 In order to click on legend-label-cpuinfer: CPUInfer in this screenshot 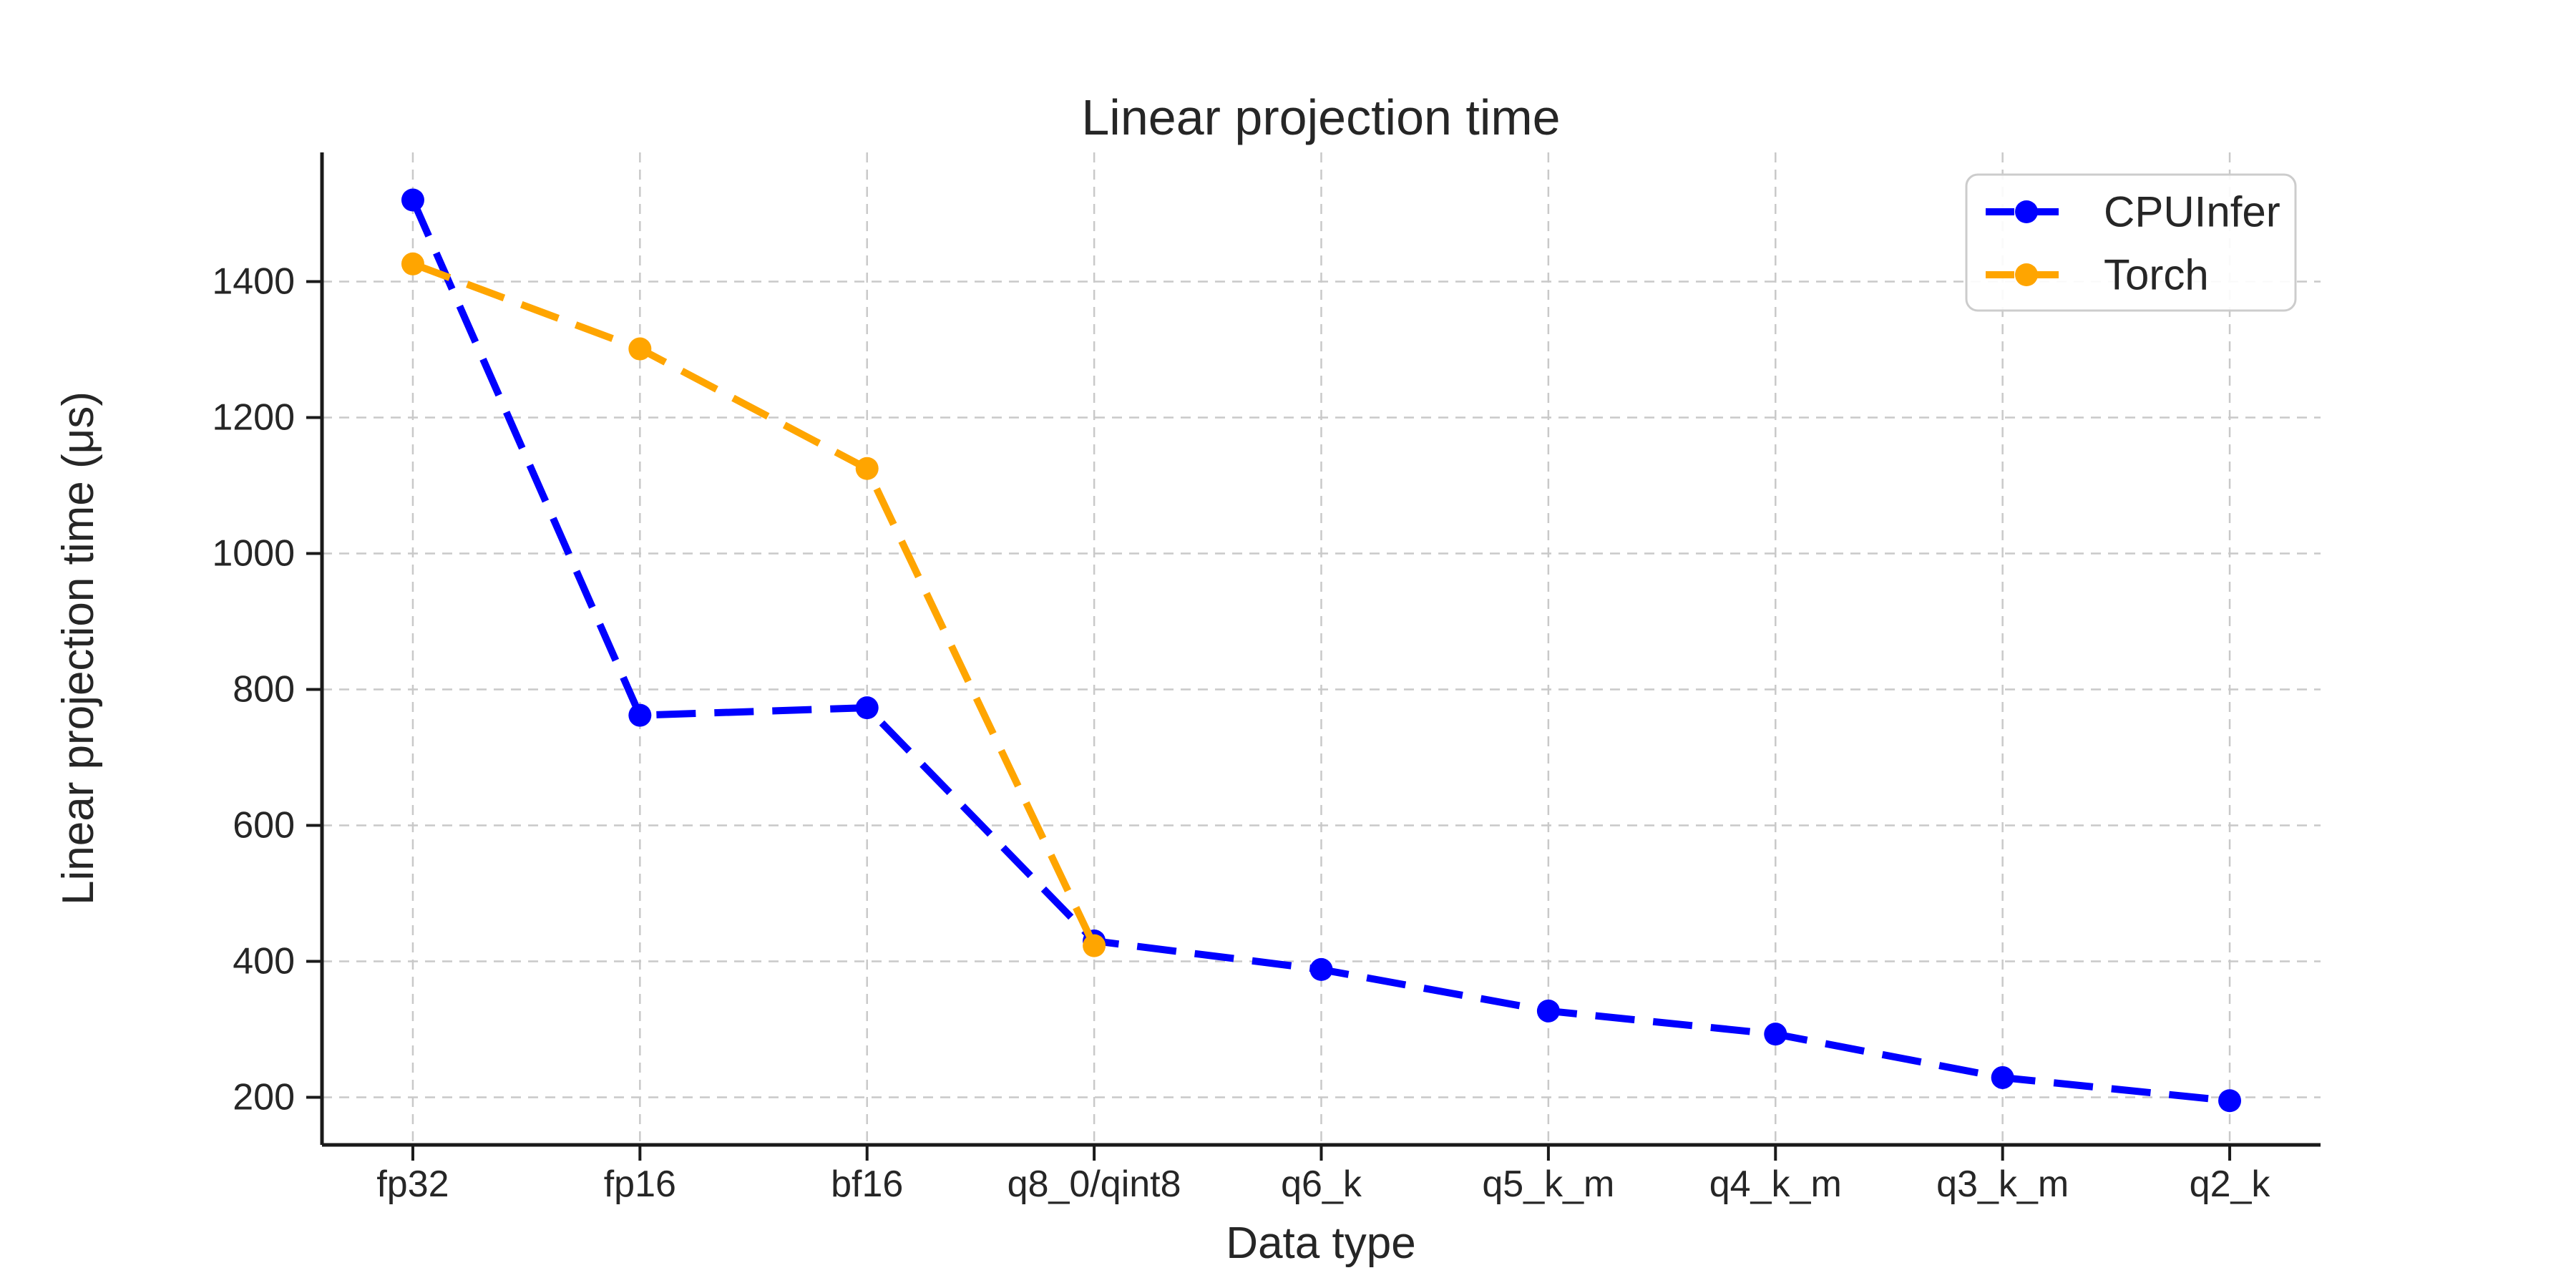, I will do `click(2192, 212)`.